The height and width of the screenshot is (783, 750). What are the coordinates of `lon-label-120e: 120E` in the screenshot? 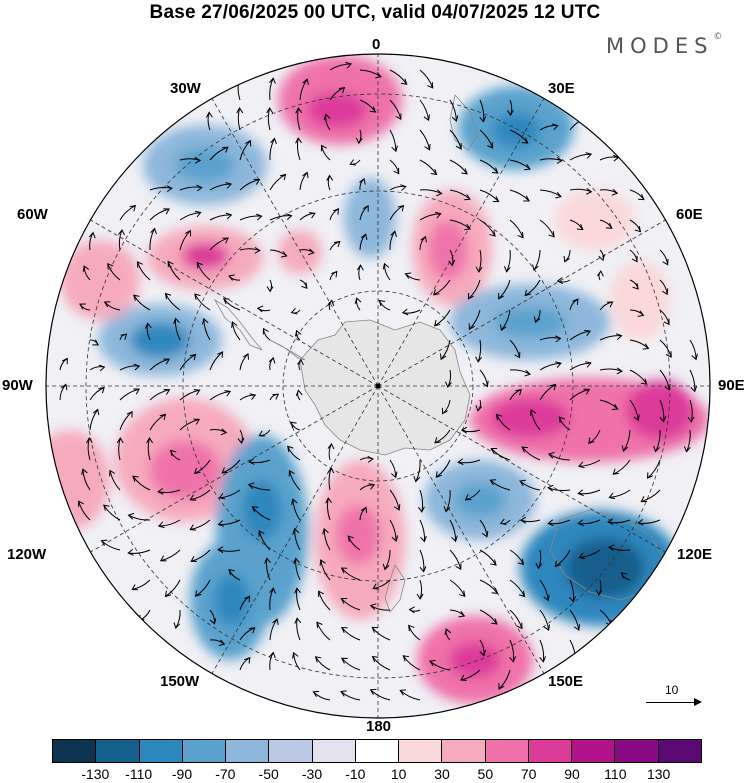 It's located at (695, 554).